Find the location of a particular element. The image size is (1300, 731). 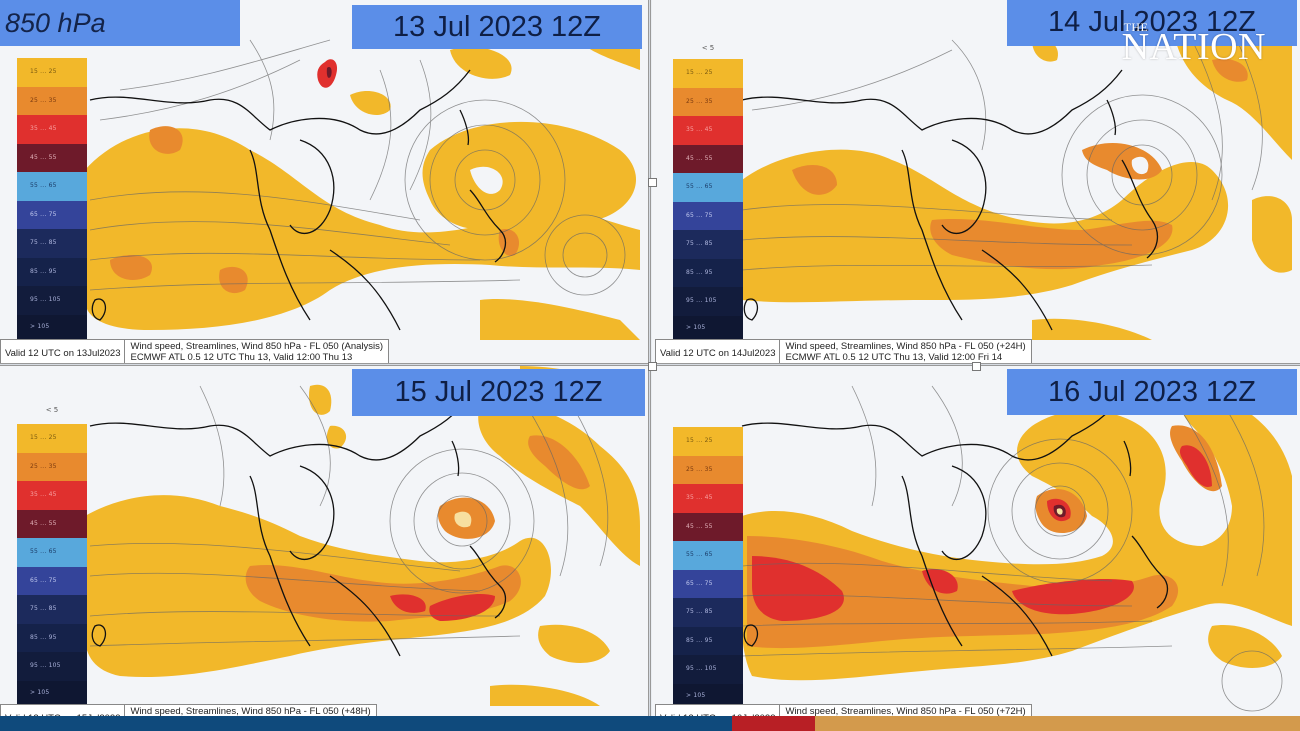

panel-date-title: 16 Jul 2023 12Z is located at coordinates (1152, 392).